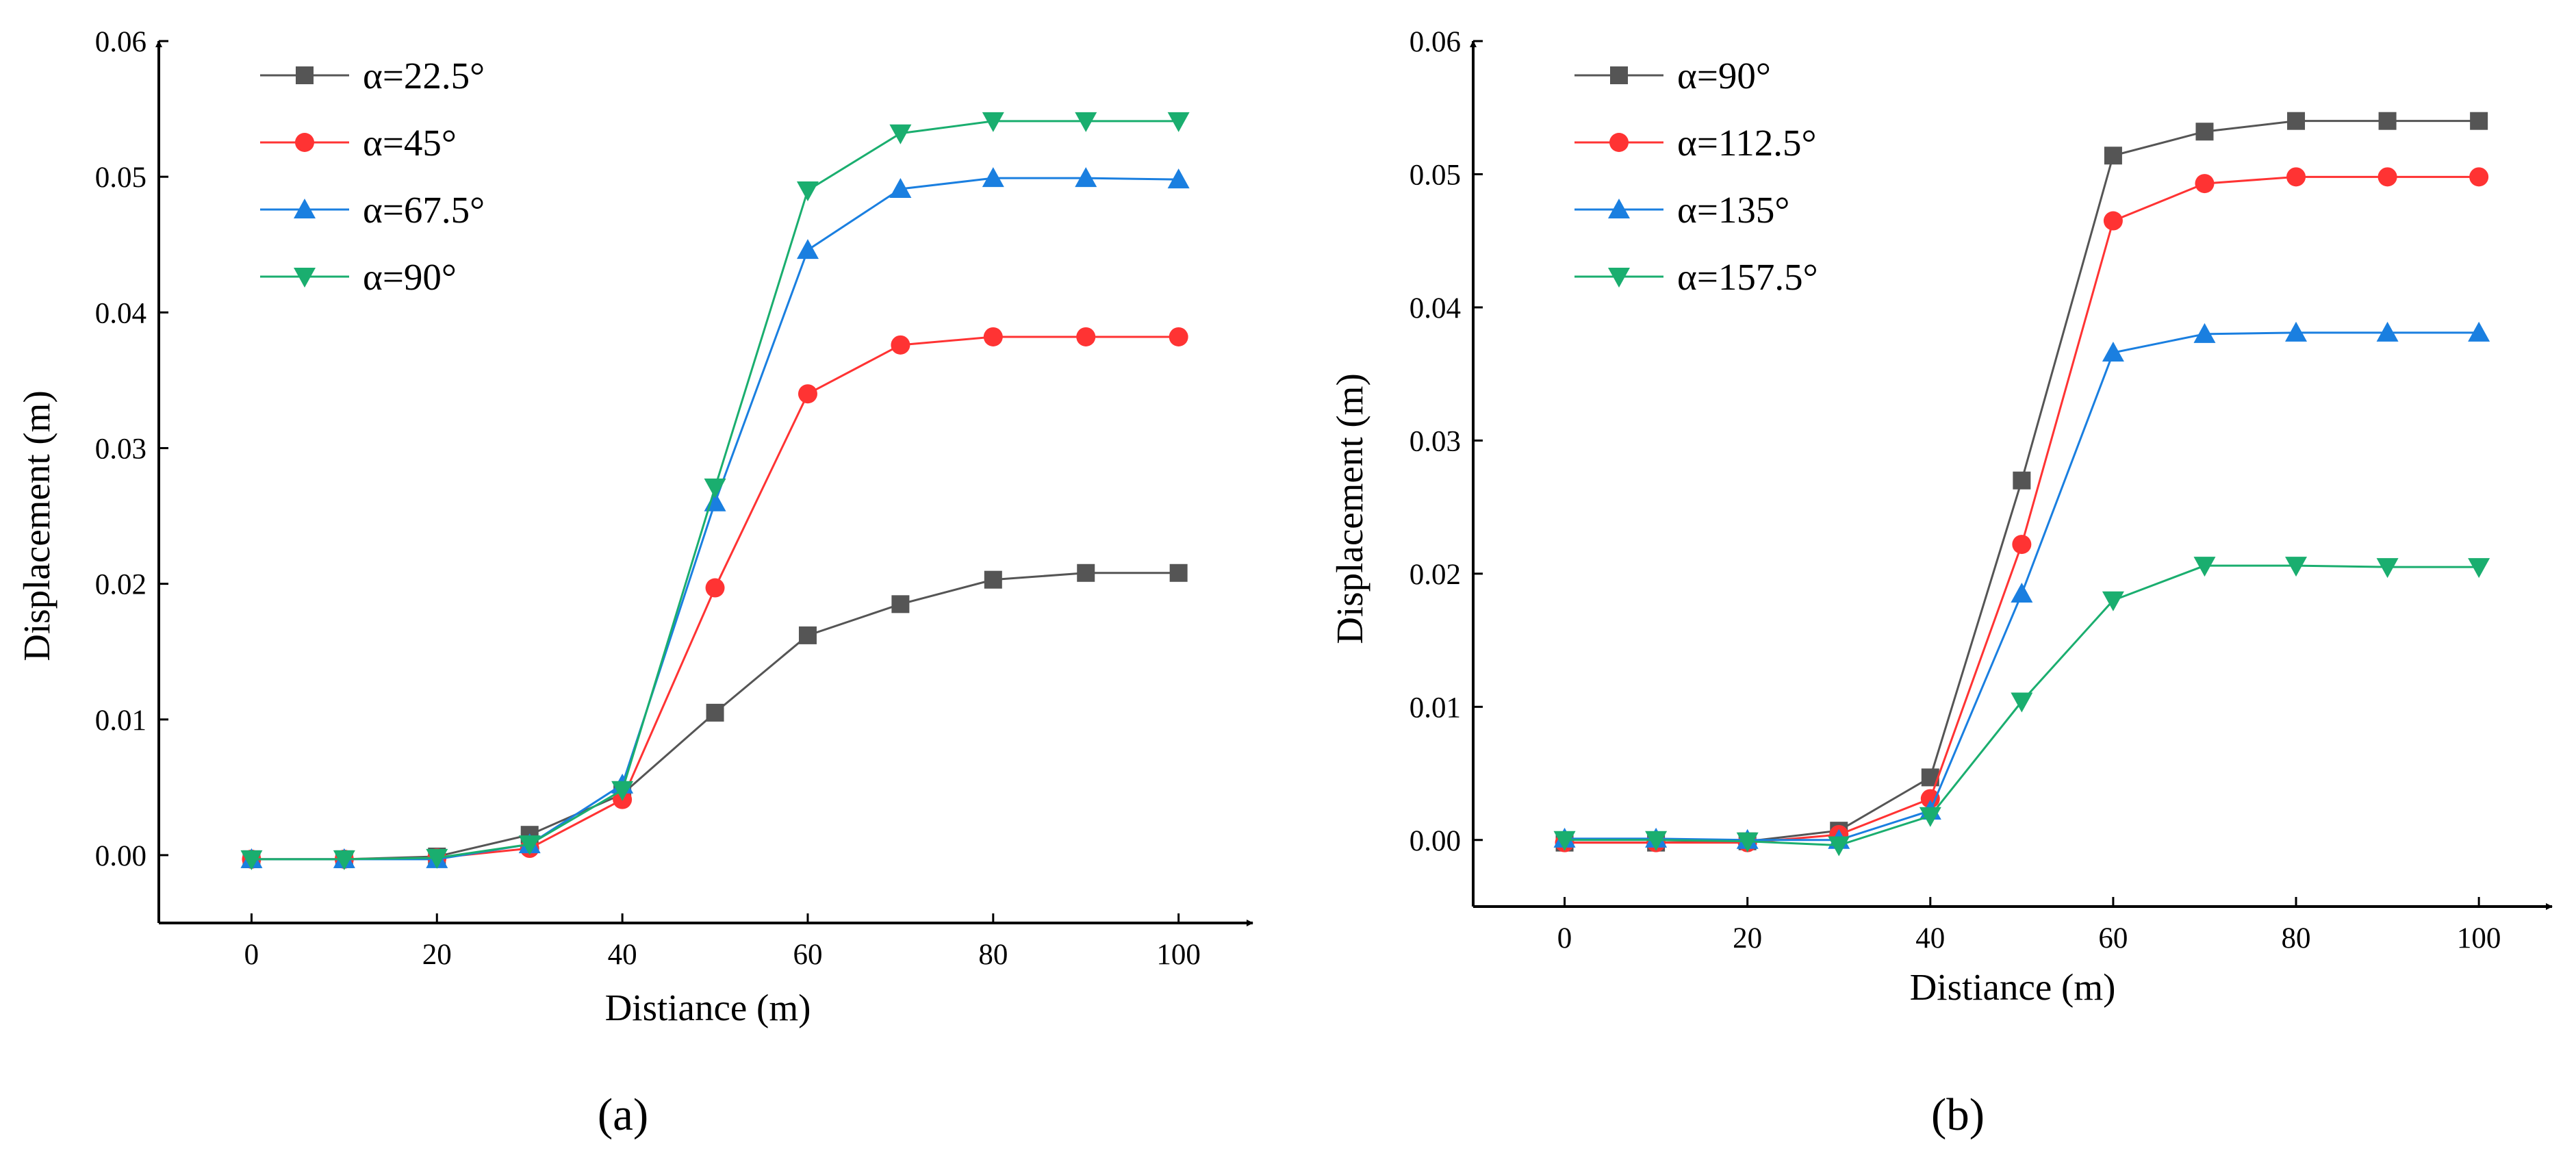  Describe the element at coordinates (623, 1114) in the screenshot. I see `panel-label-a: (a)` at that location.